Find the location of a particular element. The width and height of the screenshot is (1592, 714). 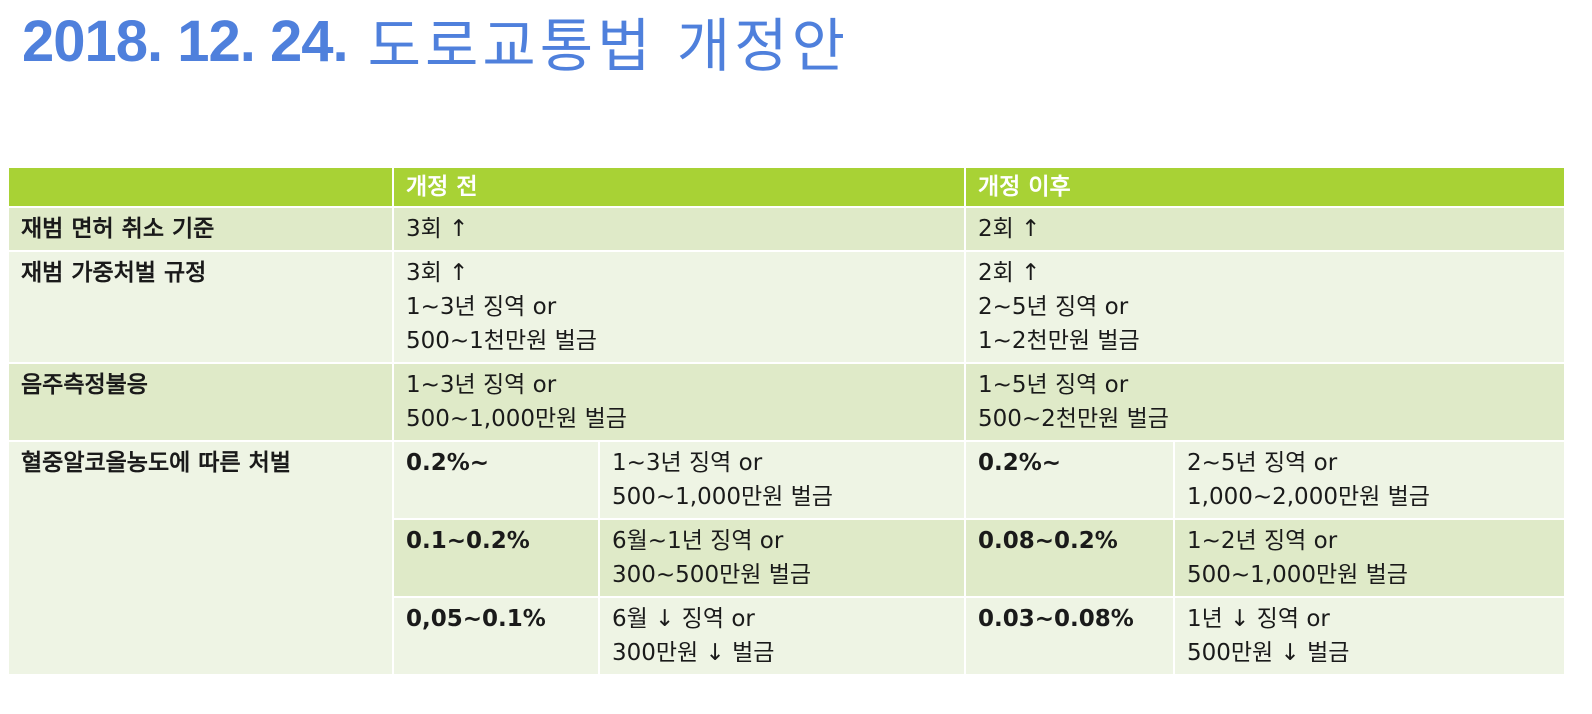

cell-line: 500만원 ↓ 벌금 is located at coordinates (1268, 653).